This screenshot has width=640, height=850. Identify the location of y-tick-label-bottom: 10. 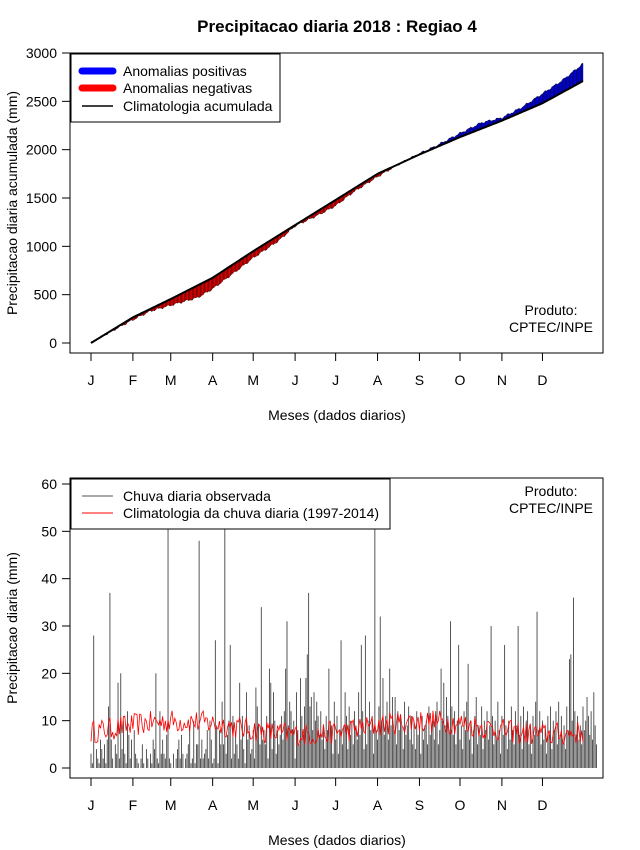
(49, 721).